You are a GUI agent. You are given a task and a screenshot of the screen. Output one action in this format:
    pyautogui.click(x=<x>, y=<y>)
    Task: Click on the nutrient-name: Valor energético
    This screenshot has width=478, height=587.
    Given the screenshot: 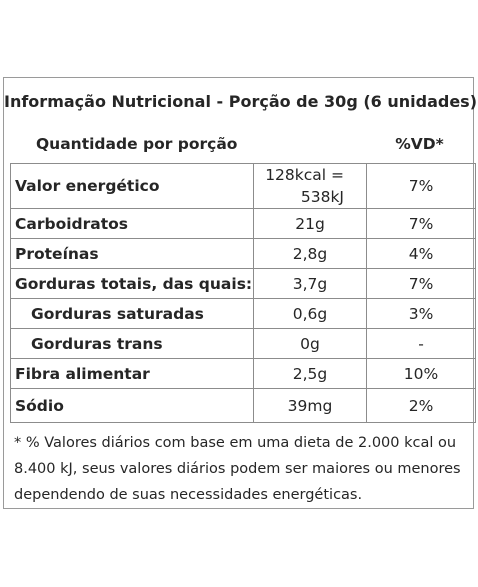 What is the action you would take?
    pyautogui.click(x=132, y=186)
    